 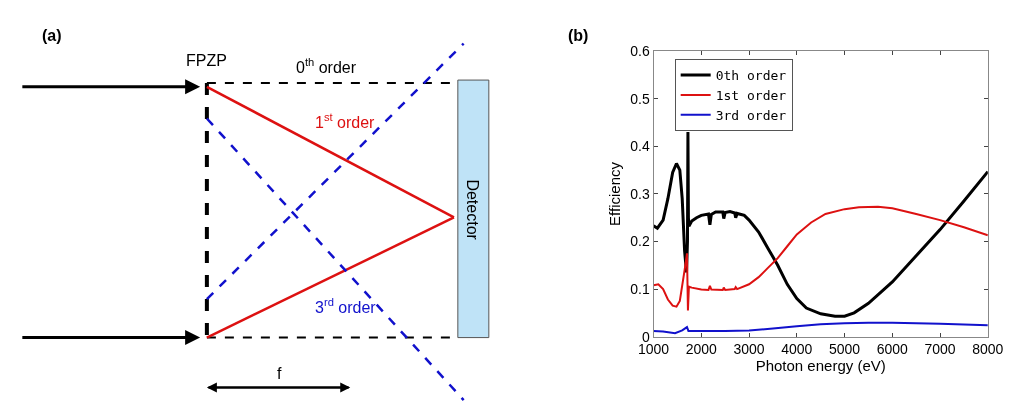 I want to click on text: 1$^{st}$ order, so click(x=345, y=121).